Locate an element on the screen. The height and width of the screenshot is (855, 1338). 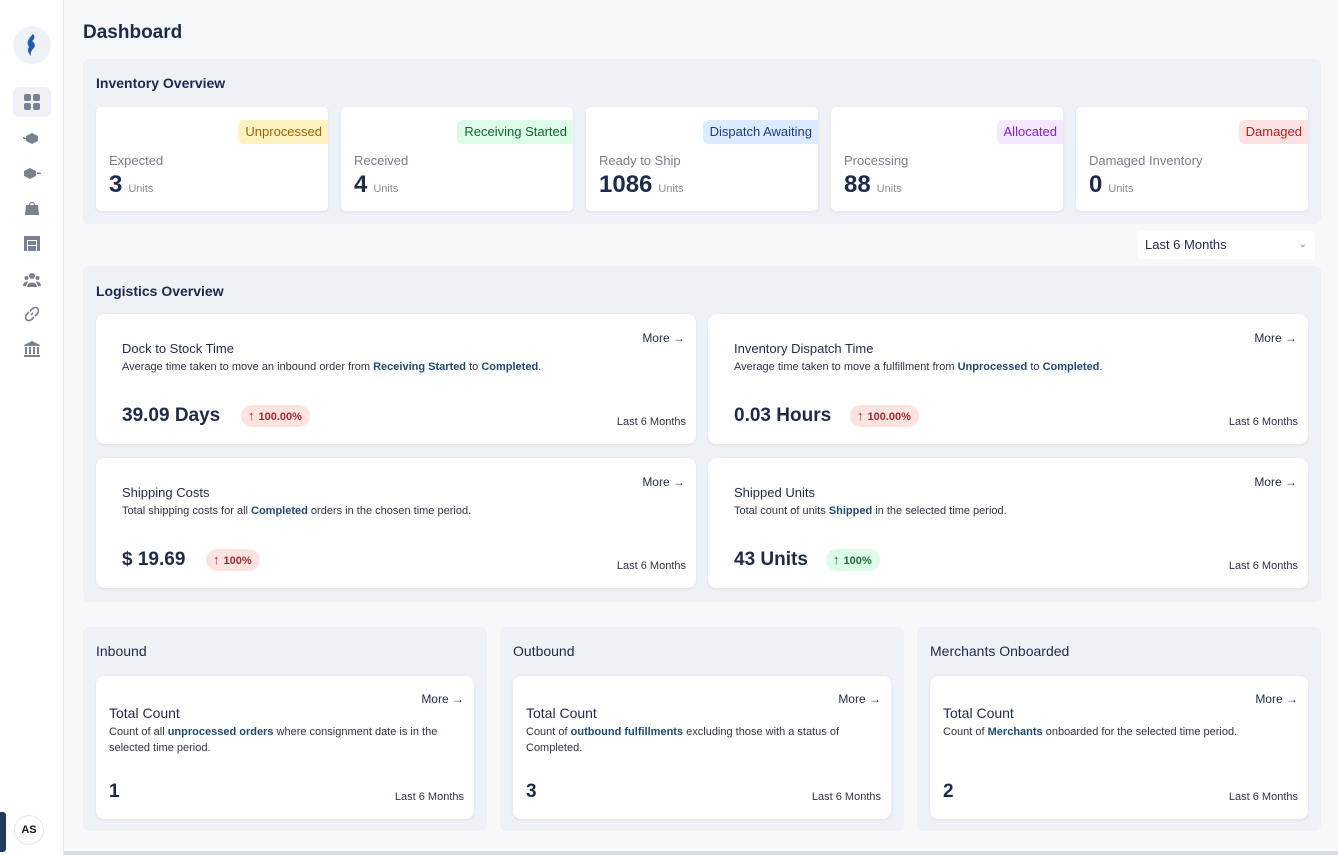
total-count-value: 1 is located at coordinates (114, 791).